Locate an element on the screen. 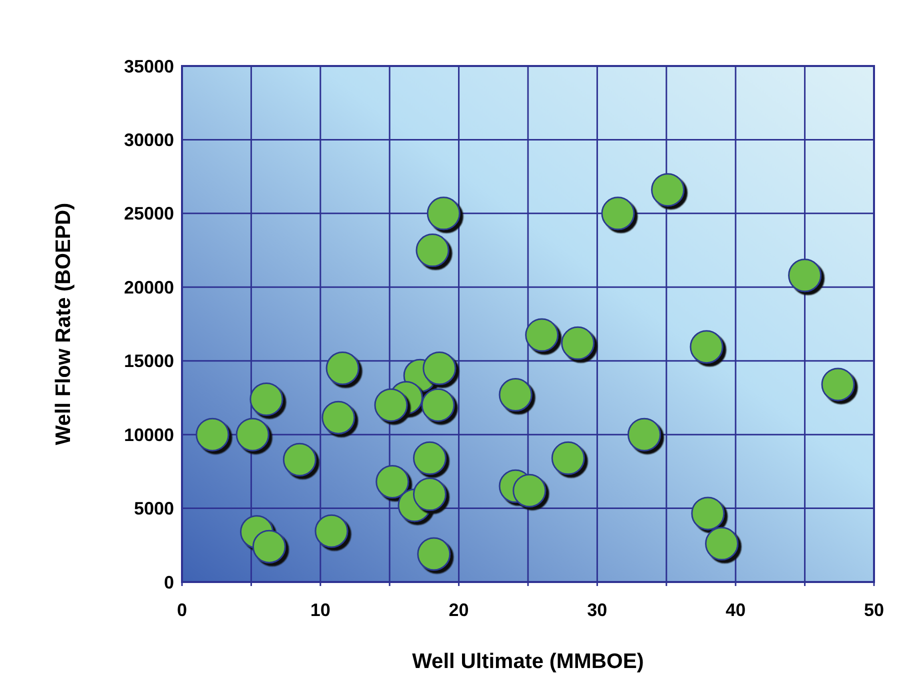 Image resolution: width=911 pixels, height=683 pixels. x-tick-label: 20 is located at coordinates (458, 610).